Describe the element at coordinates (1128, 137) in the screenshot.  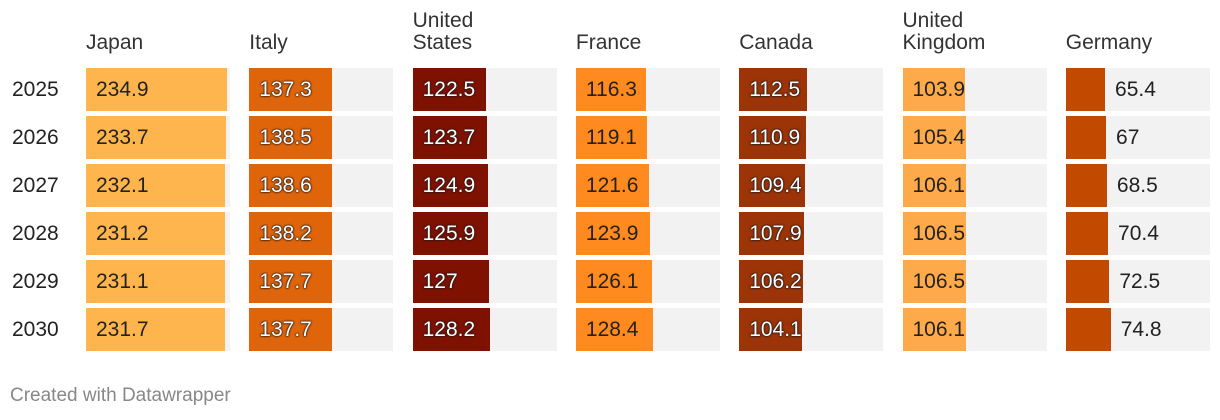
I see `value-label: 67` at that location.